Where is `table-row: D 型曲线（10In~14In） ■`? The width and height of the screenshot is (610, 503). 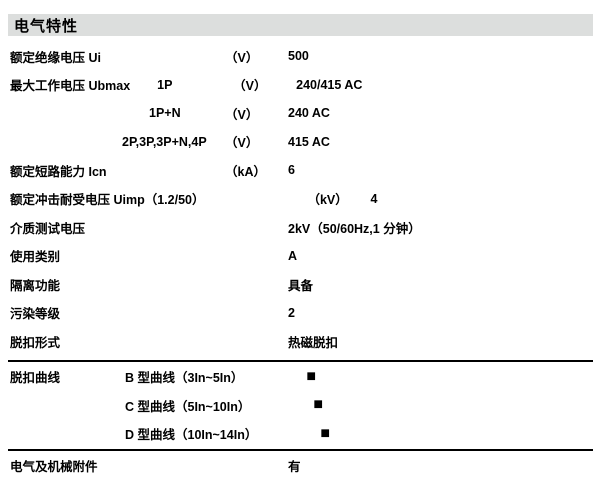
table-row: D 型曲线（10In~14In） ■ is located at coordinates (301, 434).